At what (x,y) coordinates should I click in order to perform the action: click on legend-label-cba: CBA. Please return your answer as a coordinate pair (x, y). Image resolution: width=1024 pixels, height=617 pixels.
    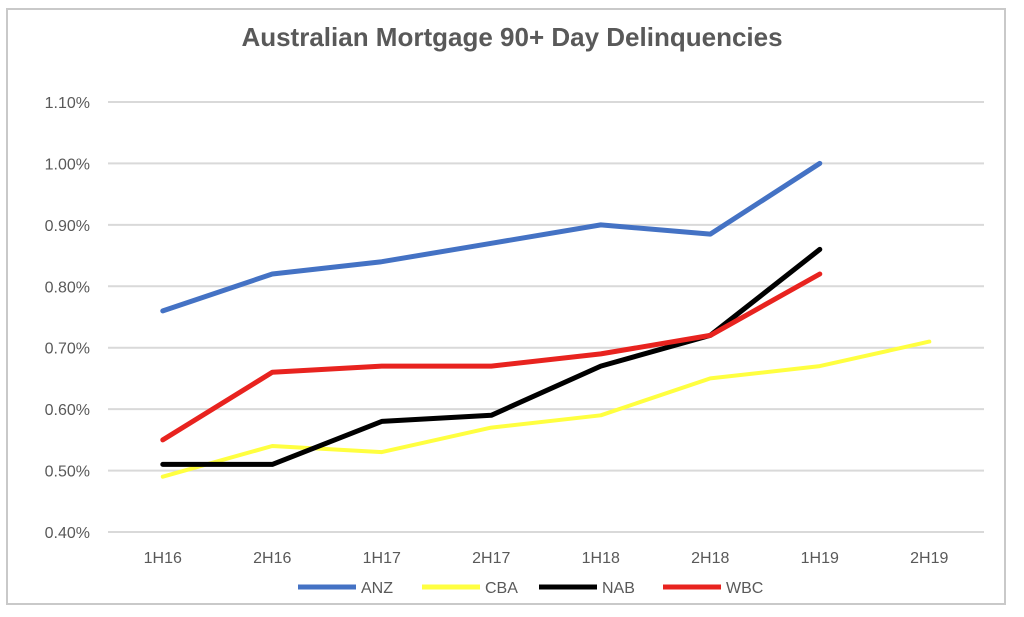
    Looking at the image, I should click on (501, 588).